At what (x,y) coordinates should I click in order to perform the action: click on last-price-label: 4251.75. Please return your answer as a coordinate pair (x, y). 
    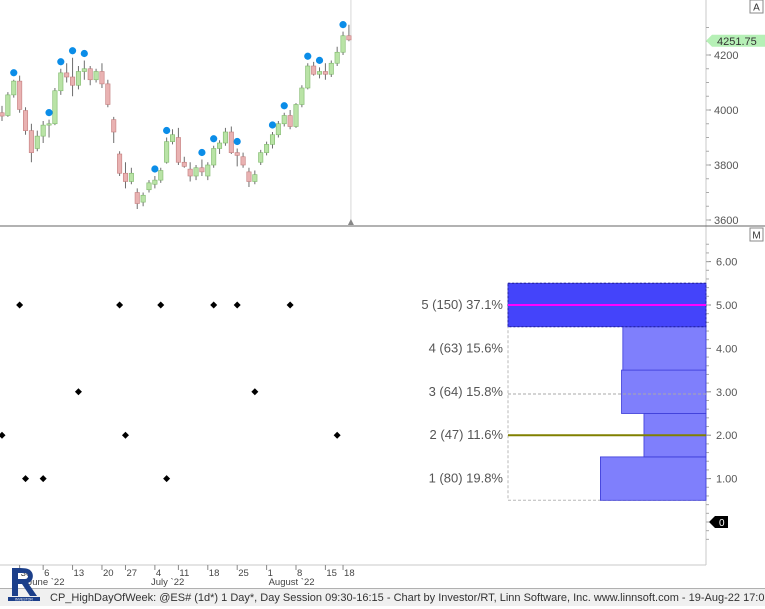
    Looking at the image, I should click on (737, 42).